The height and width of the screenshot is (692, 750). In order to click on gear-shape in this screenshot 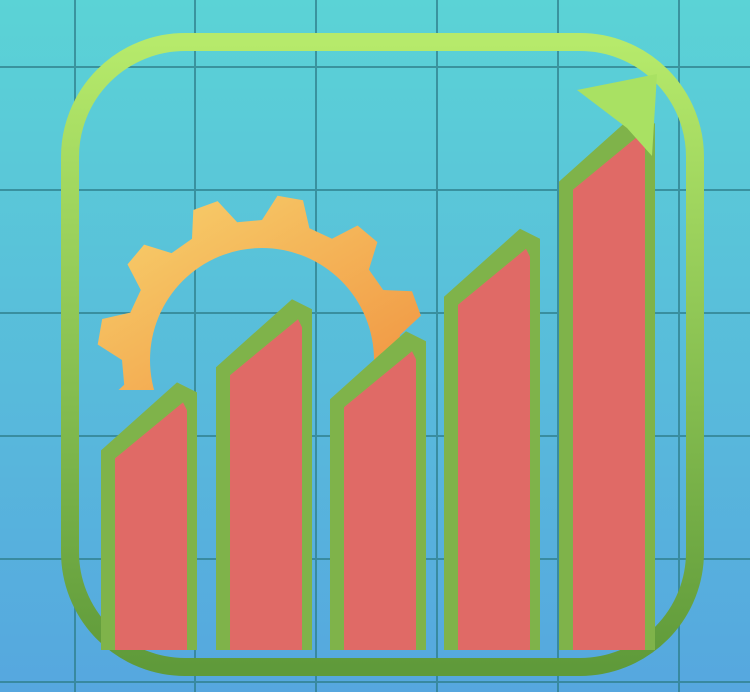, I will do `click(262, 292)`.